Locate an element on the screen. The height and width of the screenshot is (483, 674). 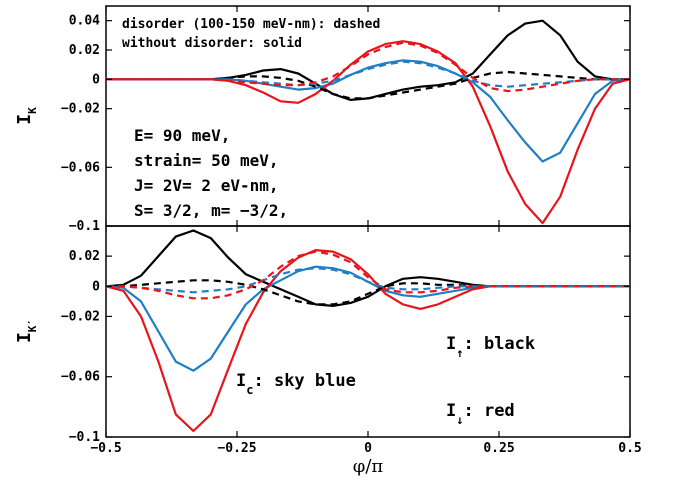
legend-spin-up: I↑: black is located at coordinates (490, 347).